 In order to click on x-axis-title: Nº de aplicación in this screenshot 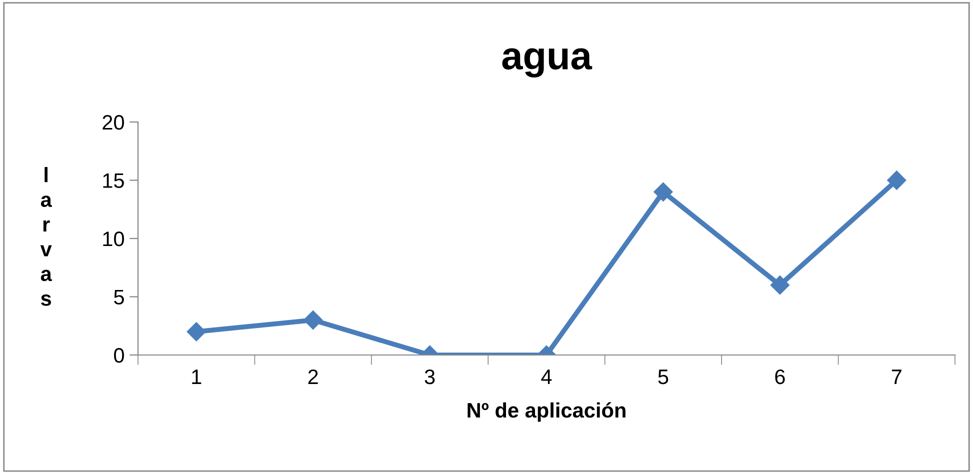, I will do `click(547, 412)`.